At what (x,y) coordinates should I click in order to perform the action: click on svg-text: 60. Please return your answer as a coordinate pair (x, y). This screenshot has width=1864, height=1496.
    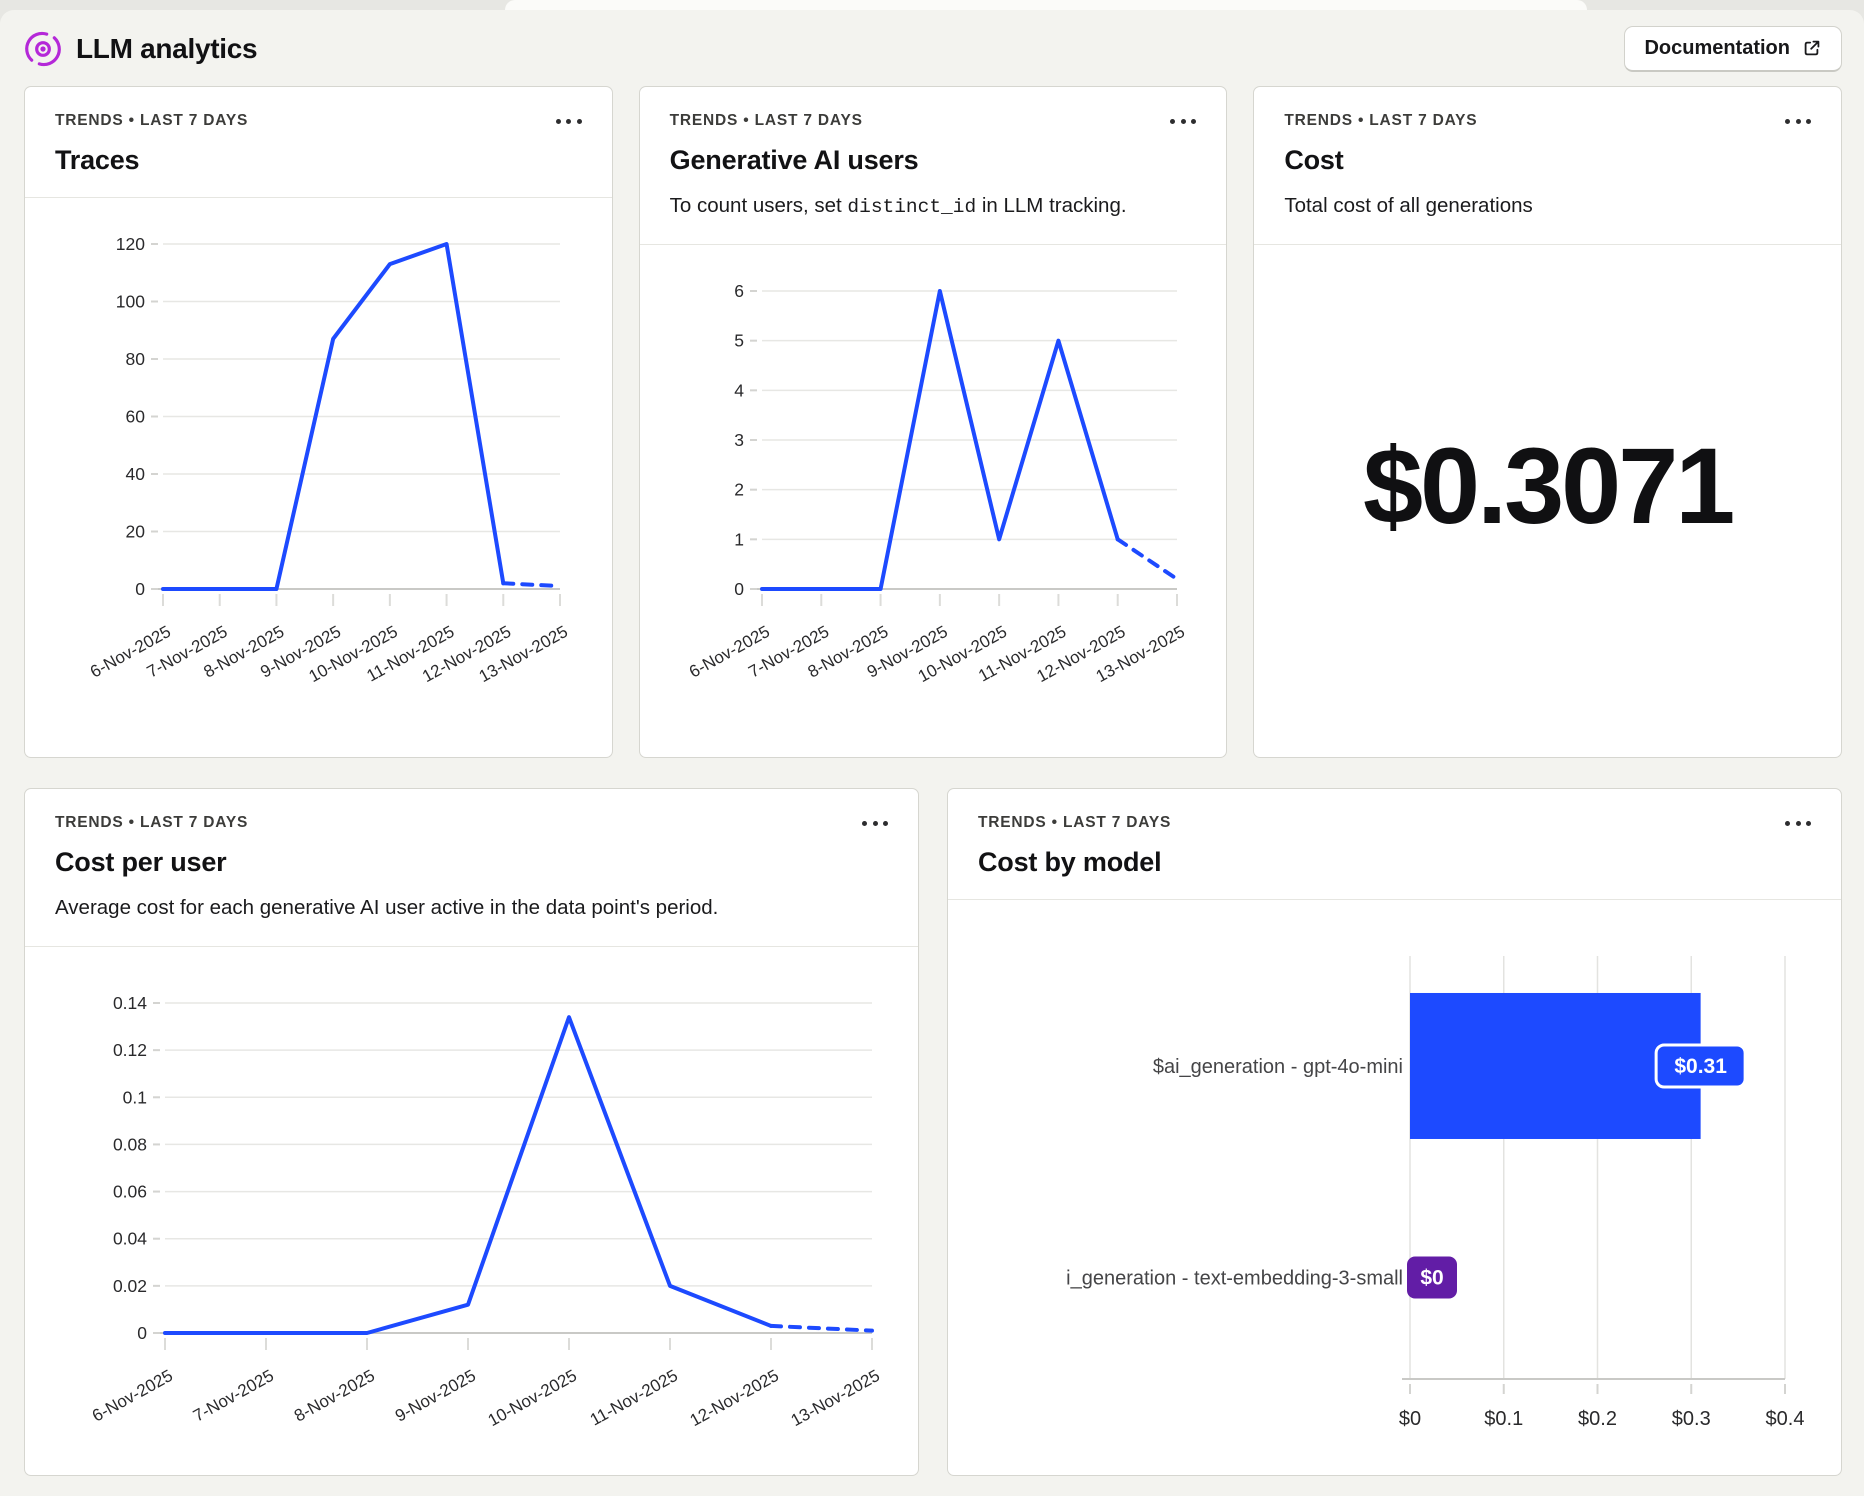
    Looking at the image, I should click on (136, 417).